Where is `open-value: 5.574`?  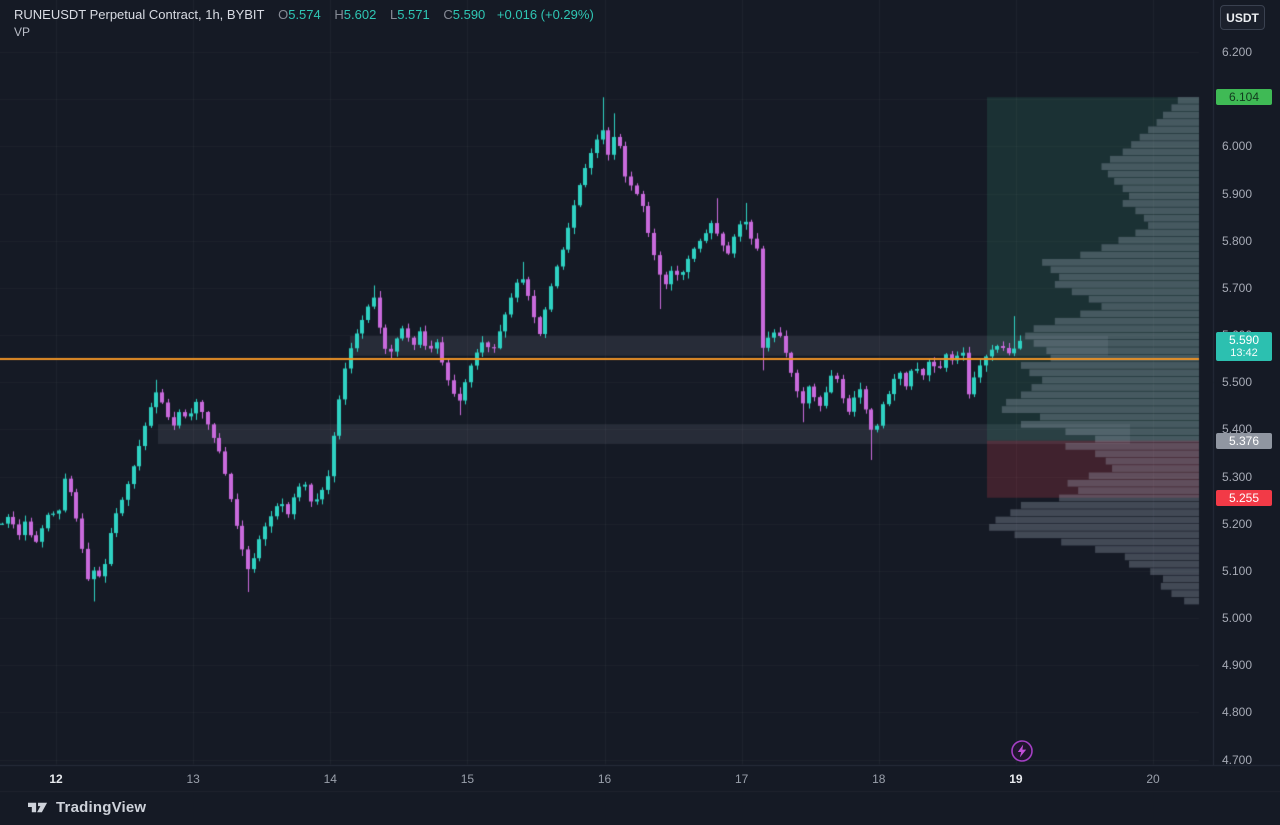
open-value: 5.574 is located at coordinates (304, 14).